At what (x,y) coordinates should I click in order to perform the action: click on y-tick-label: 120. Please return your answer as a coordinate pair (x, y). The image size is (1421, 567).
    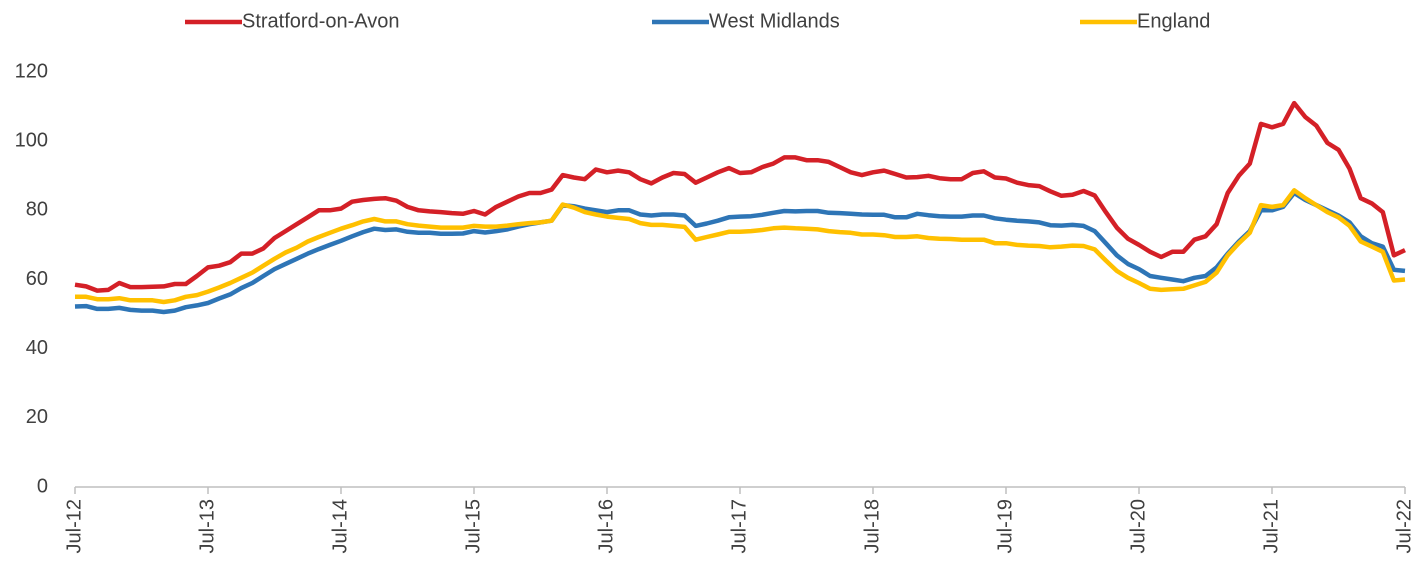
    Looking at the image, I should click on (31, 71).